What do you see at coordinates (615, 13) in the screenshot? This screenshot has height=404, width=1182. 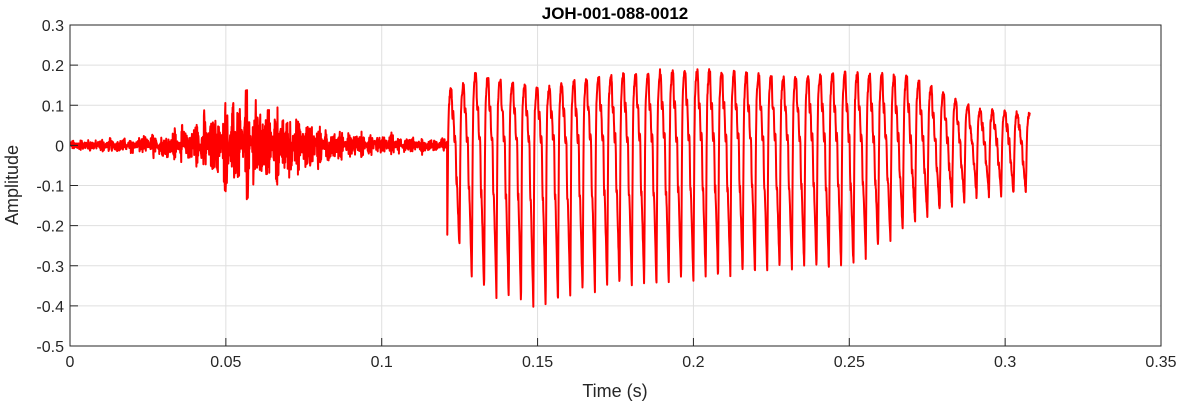 I see `chart-title: JOH-001-088-0012` at bounding box center [615, 13].